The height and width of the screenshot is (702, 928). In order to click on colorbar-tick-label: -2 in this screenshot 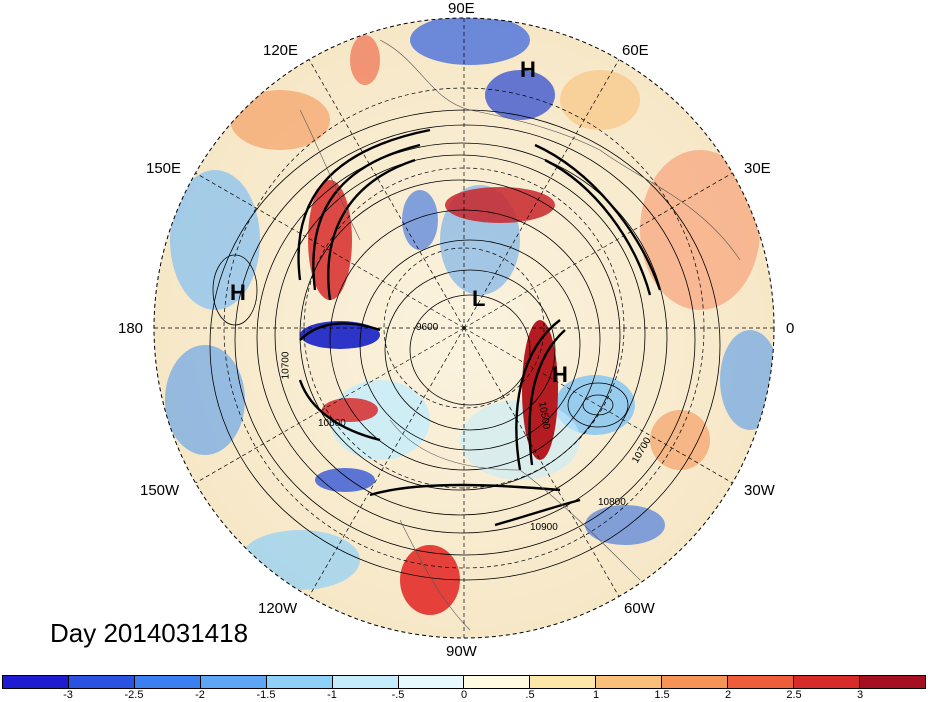, I will do `click(200, 695)`.